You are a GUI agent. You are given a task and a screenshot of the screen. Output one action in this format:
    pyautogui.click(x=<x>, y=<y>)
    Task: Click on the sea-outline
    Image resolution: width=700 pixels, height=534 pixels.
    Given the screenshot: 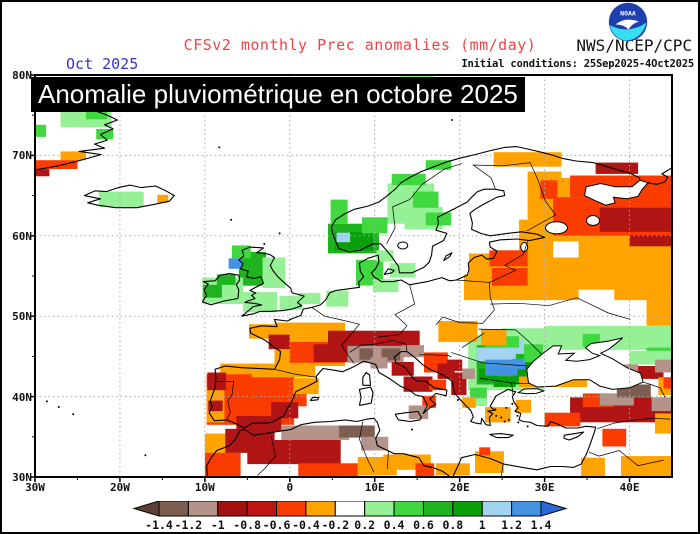 What is the action you would take?
    pyautogui.click(x=531, y=391)
    